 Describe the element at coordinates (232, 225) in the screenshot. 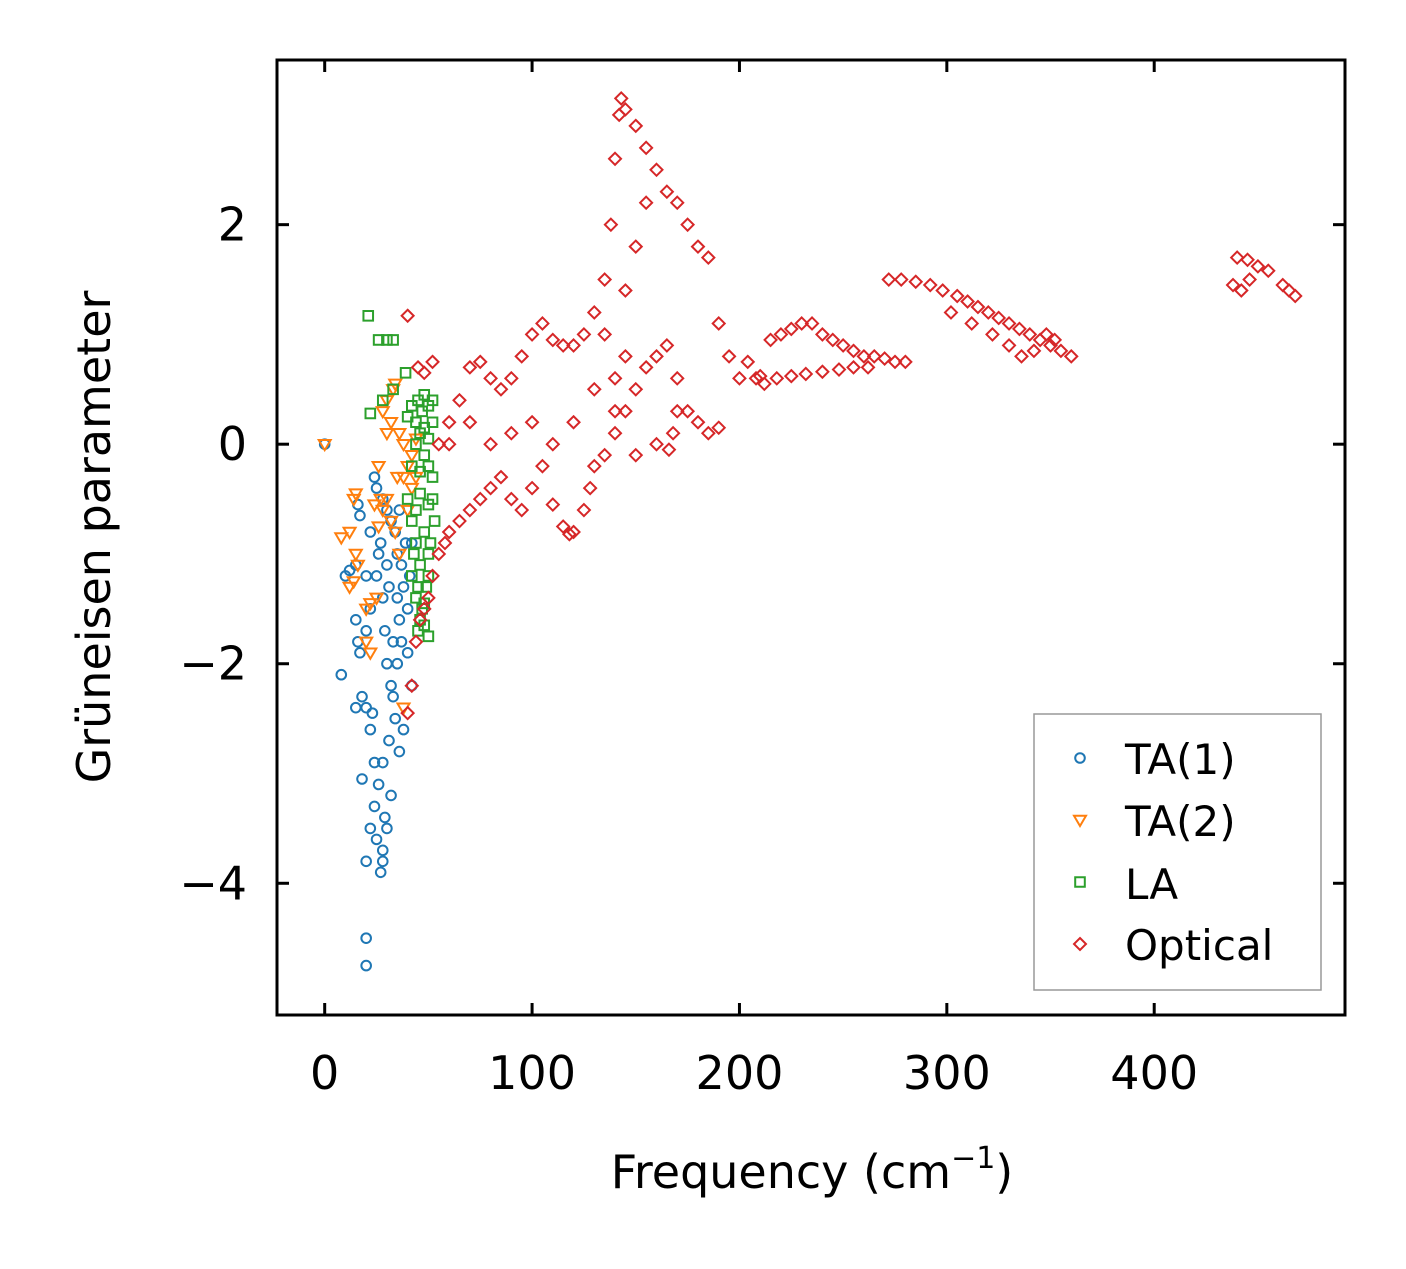

I see `y-tick-label: 2` at that location.